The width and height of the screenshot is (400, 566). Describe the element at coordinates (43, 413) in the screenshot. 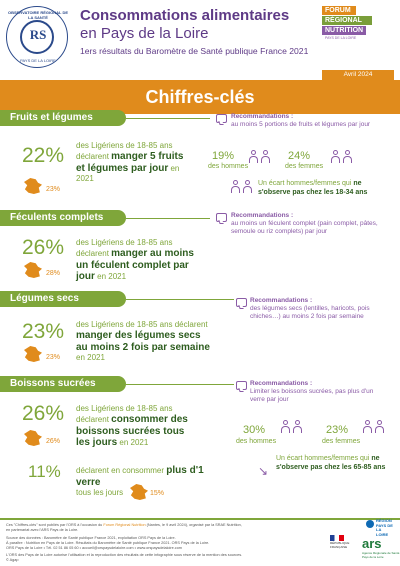

I see `boissons-pct: 26%` at that location.